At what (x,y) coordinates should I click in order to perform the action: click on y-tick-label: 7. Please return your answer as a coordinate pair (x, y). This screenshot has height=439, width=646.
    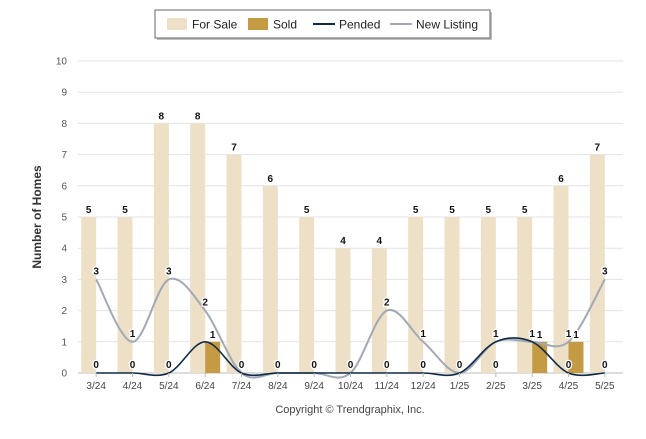
    Looking at the image, I should click on (64, 155).